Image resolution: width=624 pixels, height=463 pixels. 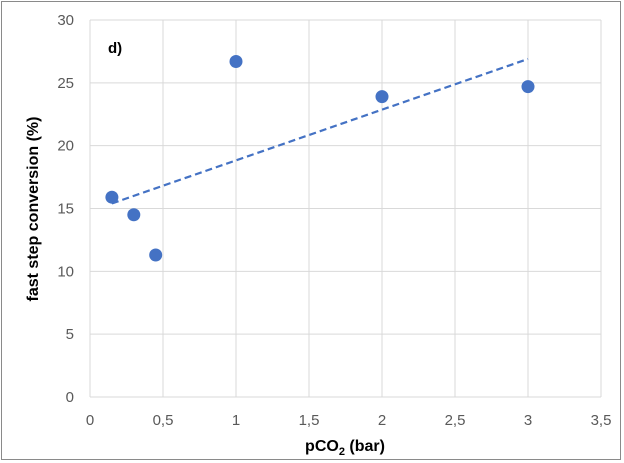 I want to click on x-axis-title-subscript: 2, so click(x=342, y=452).